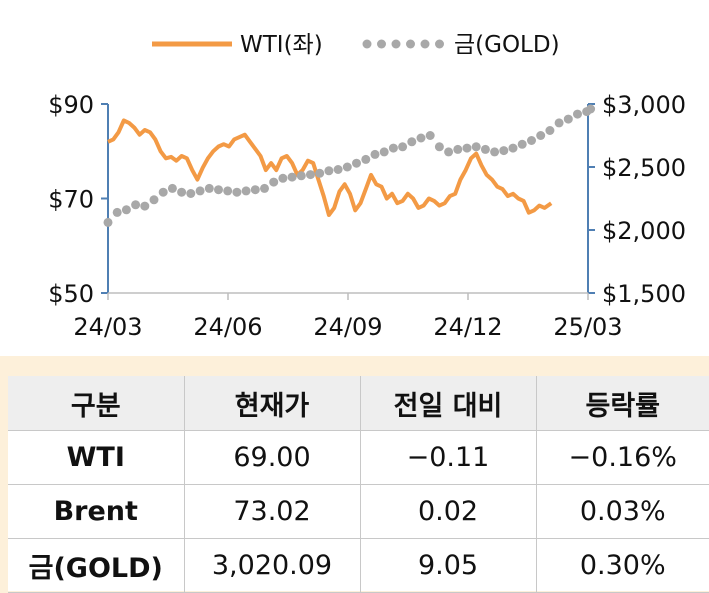  What do you see at coordinates (272, 457) in the screenshot?
I see `row-current-price: 69.00` at bounding box center [272, 457].